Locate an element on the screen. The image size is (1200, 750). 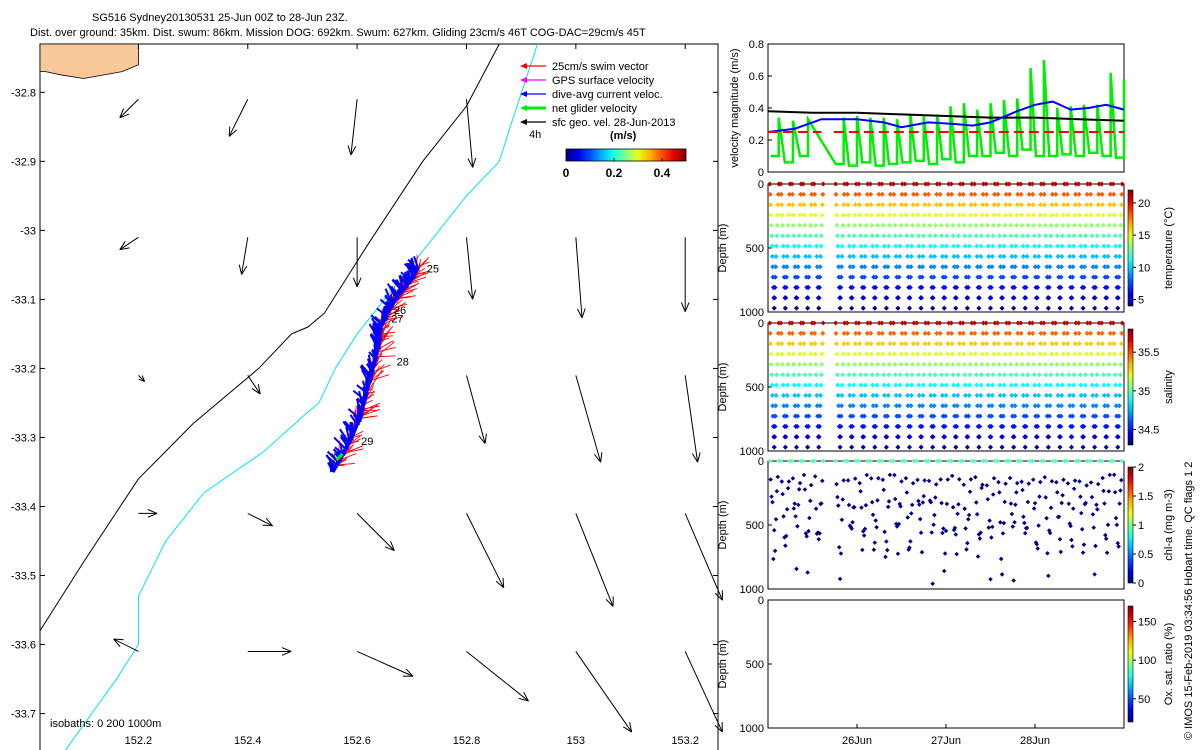
glider-track is located at coordinates (377, 364).